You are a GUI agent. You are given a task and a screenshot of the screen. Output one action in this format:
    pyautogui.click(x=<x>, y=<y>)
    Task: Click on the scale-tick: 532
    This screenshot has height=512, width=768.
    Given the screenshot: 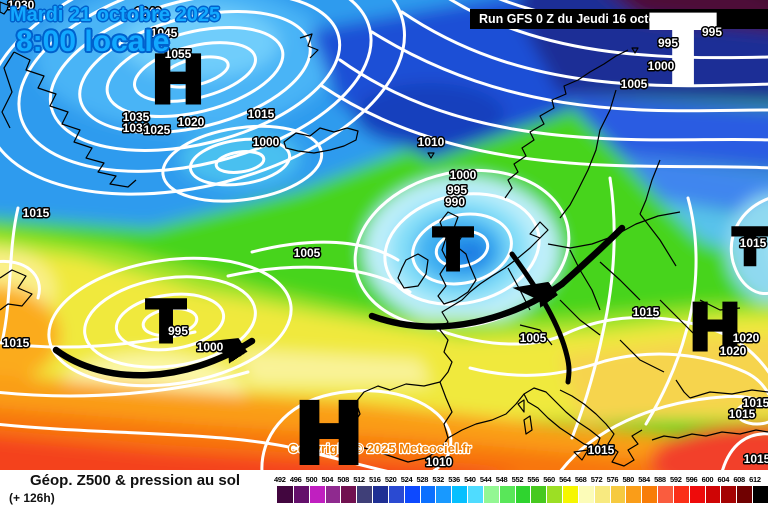 What is the action you would take?
    pyautogui.click(x=438, y=479)
    